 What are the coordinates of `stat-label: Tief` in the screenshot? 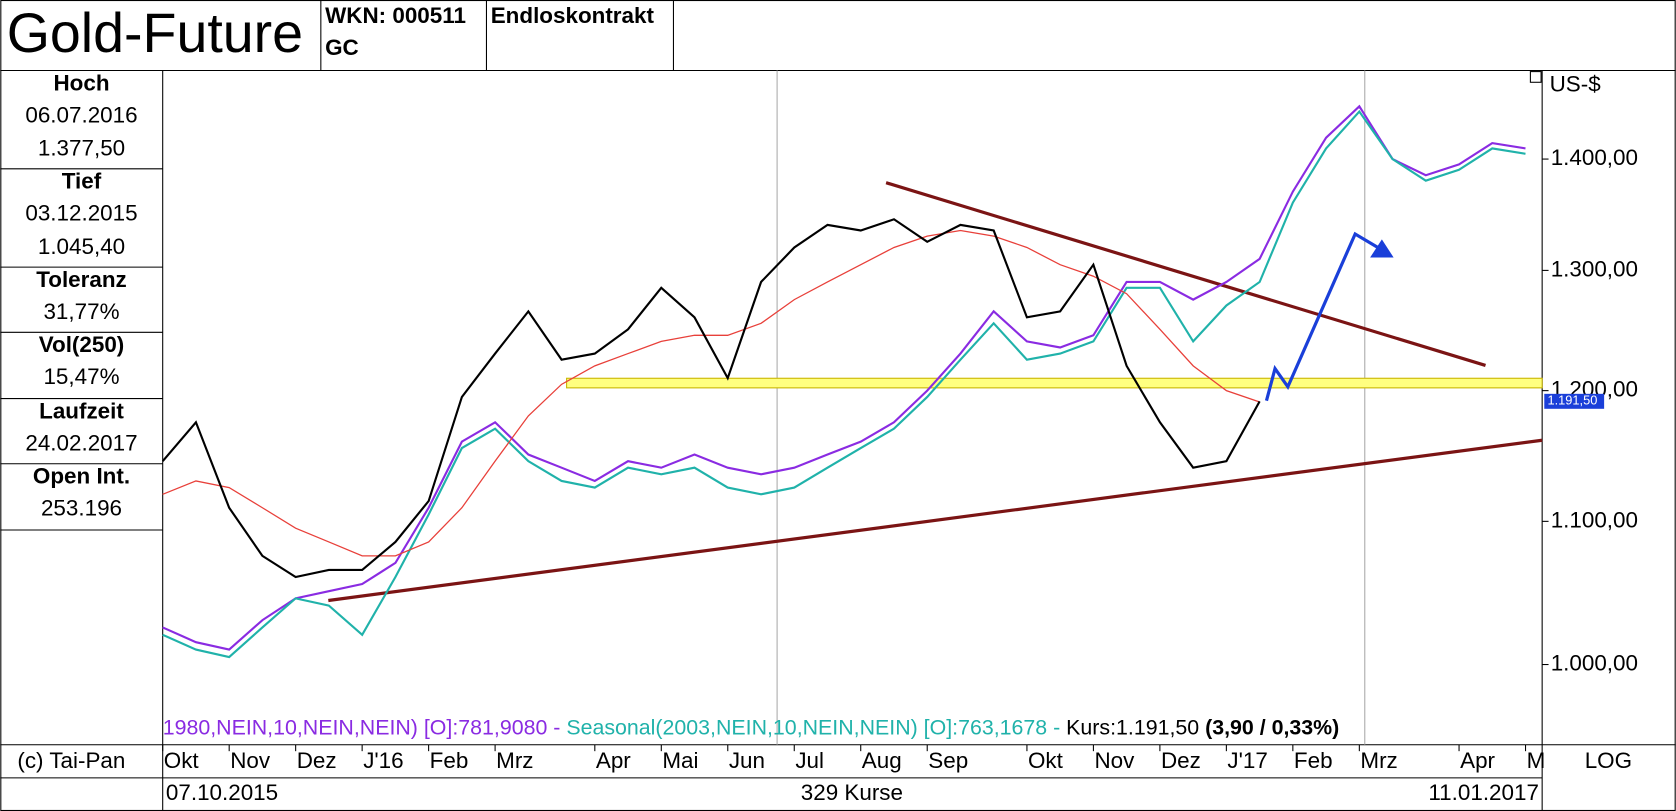 It's located at (82, 181).